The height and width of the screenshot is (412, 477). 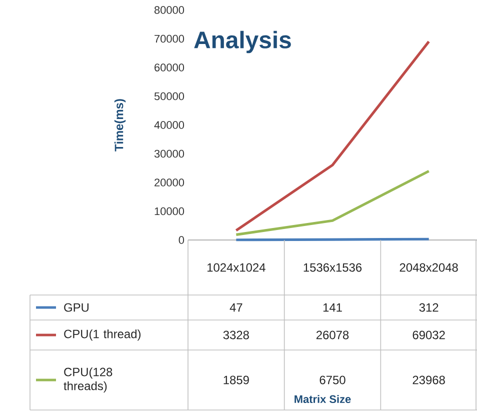 I want to click on text: Analysis, so click(x=242, y=42).